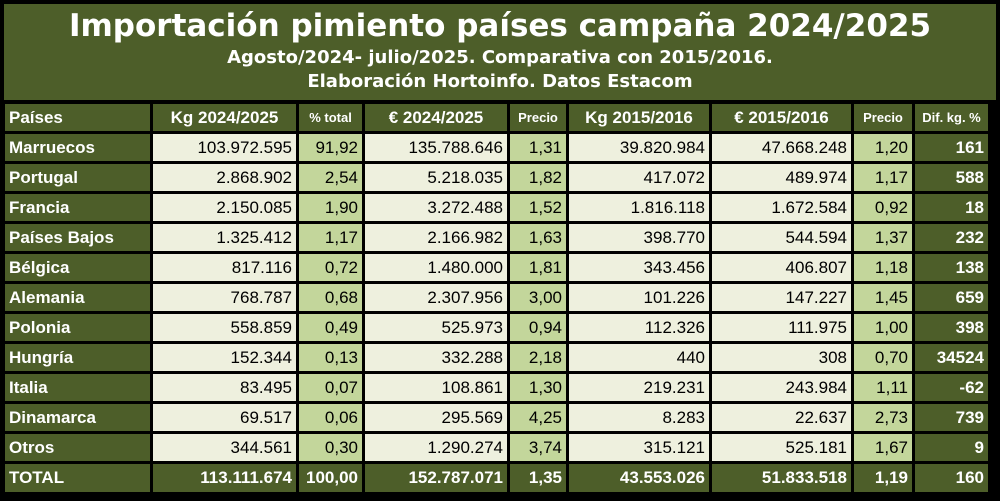 The height and width of the screenshot is (501, 1000). What do you see at coordinates (883, 387) in the screenshot?
I see `cell-precio-2015: 1,11` at bounding box center [883, 387].